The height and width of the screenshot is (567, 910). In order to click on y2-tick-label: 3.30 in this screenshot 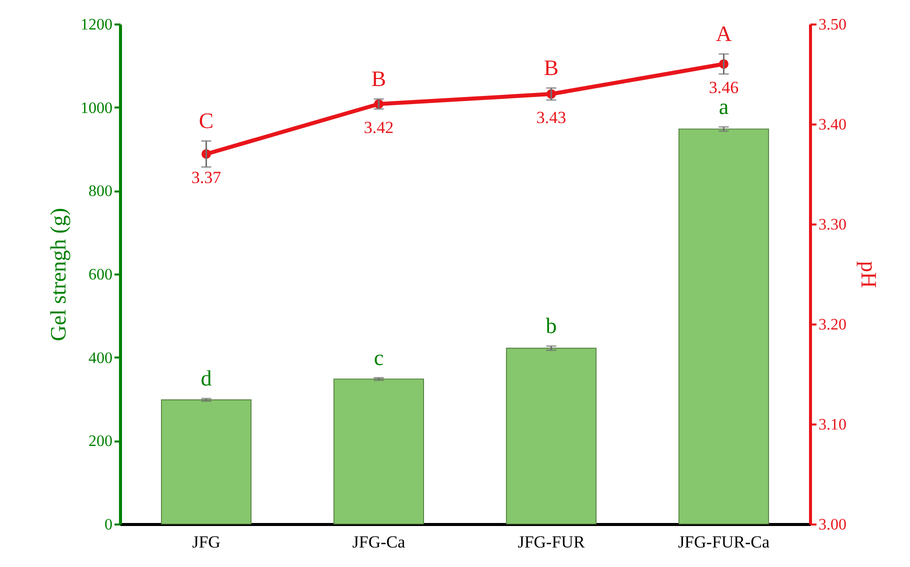, I will do `click(832, 225)`.